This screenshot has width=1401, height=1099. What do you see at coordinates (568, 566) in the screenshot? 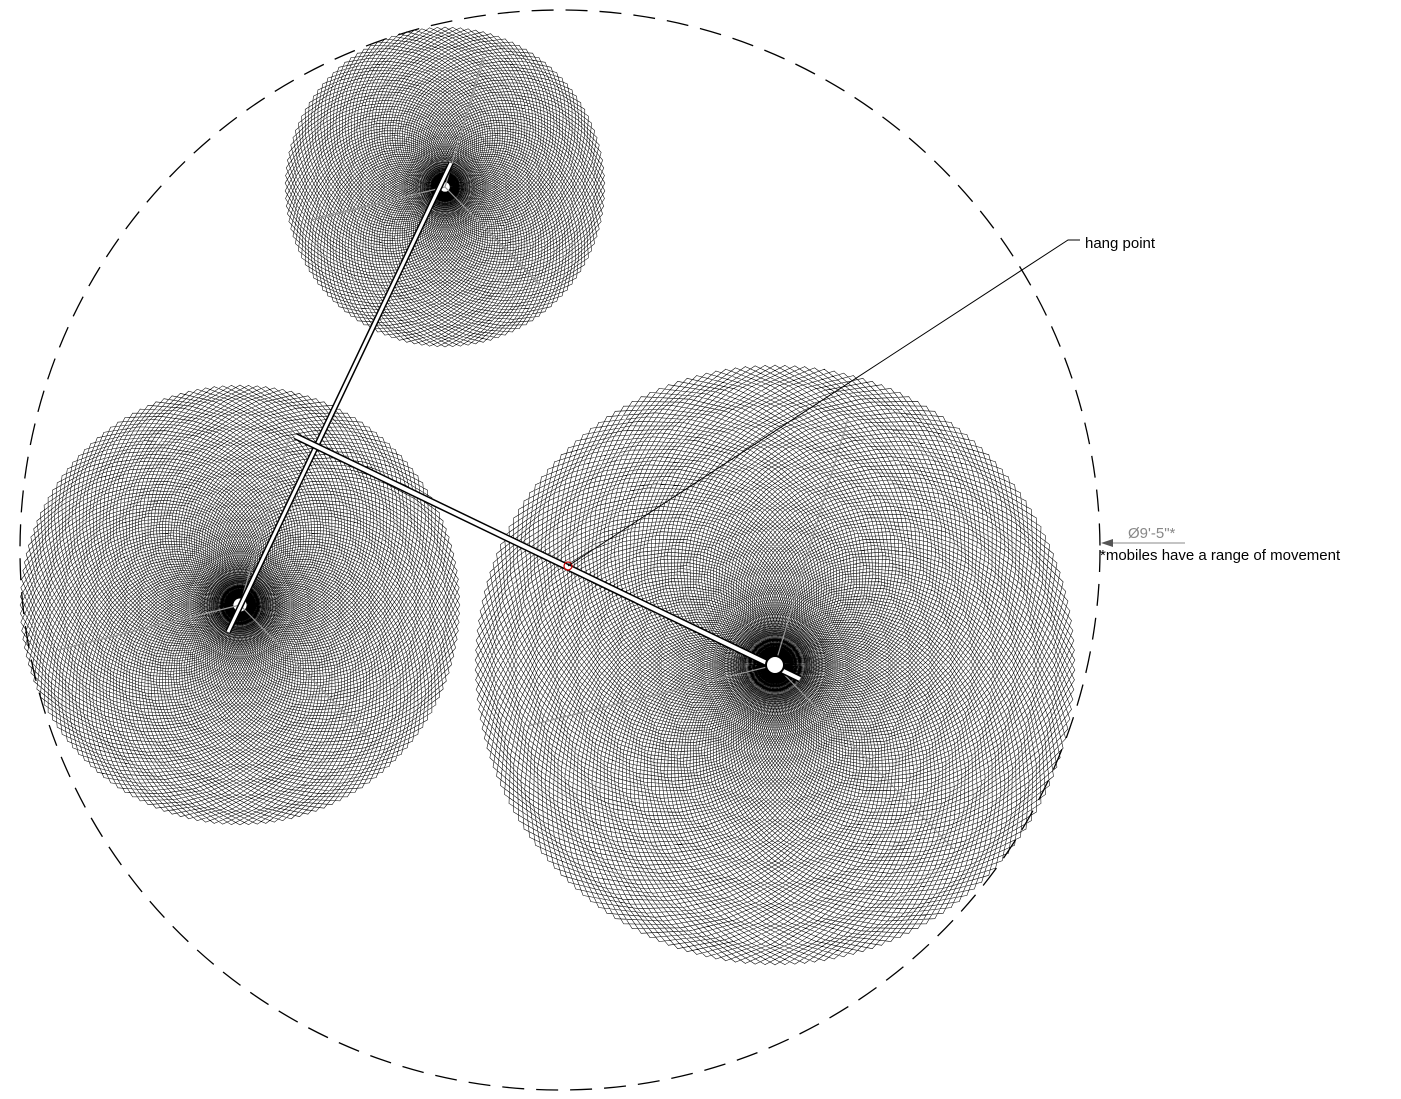
I see `hang-marker` at bounding box center [568, 566].